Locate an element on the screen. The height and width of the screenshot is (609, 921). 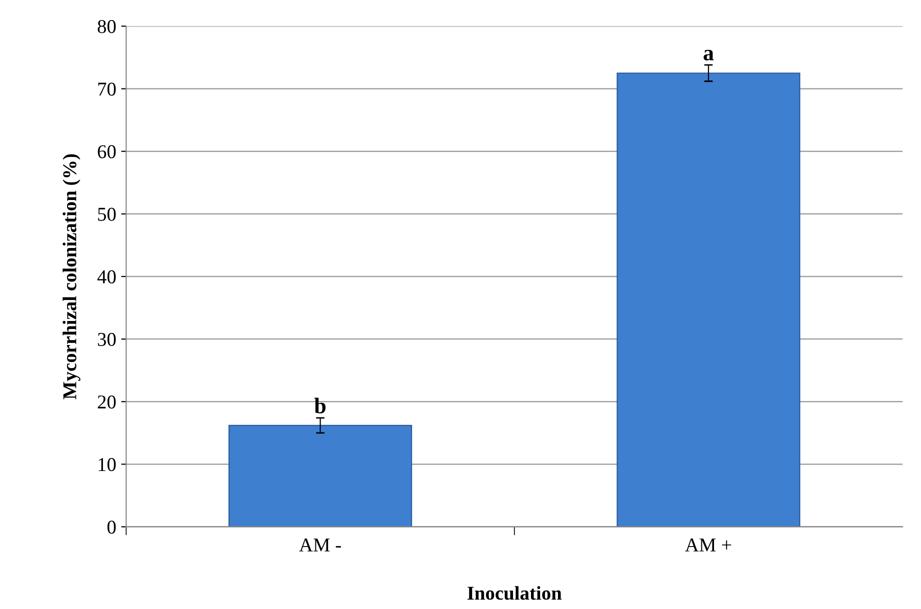
annotation: a is located at coordinates (709, 55).